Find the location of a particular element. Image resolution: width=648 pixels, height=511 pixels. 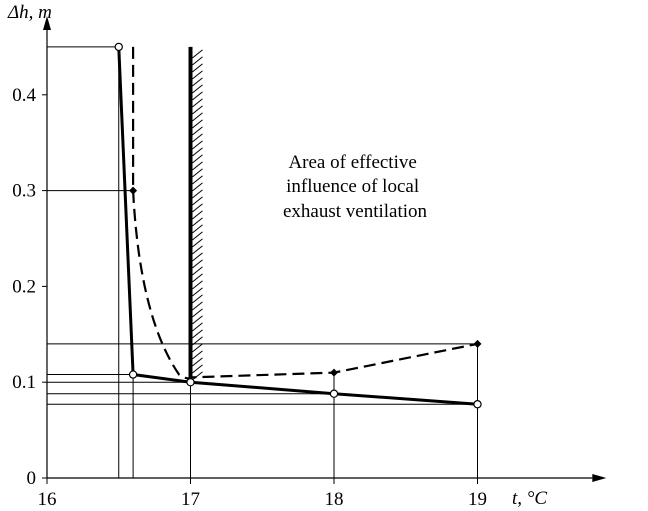

y-axis-arrow is located at coordinates (47, 23).